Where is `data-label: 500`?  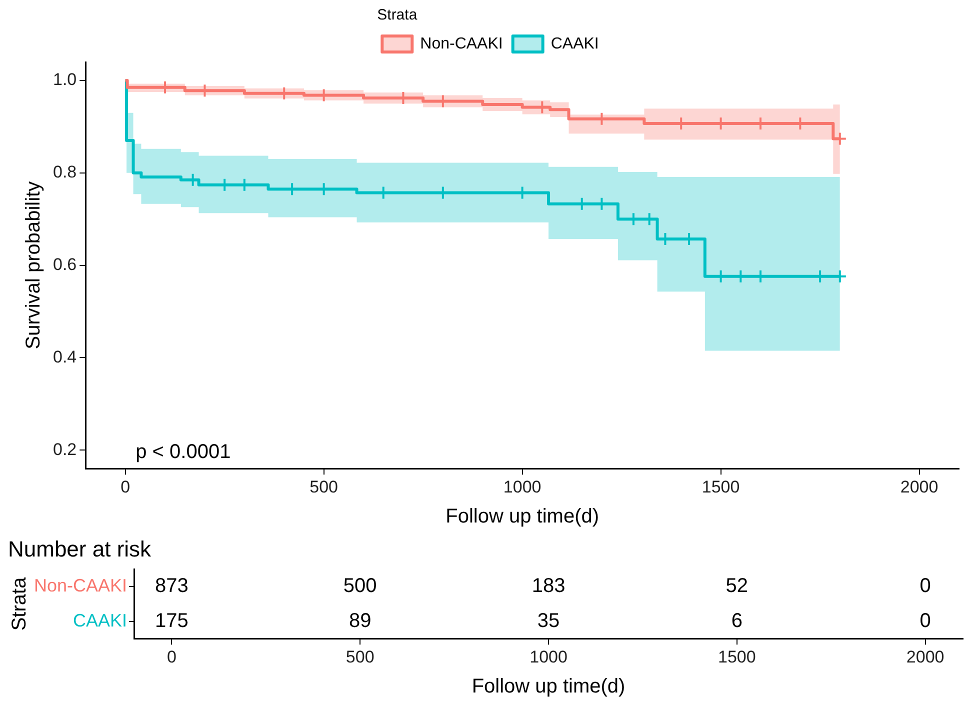
data-label: 500 is located at coordinates (360, 586).